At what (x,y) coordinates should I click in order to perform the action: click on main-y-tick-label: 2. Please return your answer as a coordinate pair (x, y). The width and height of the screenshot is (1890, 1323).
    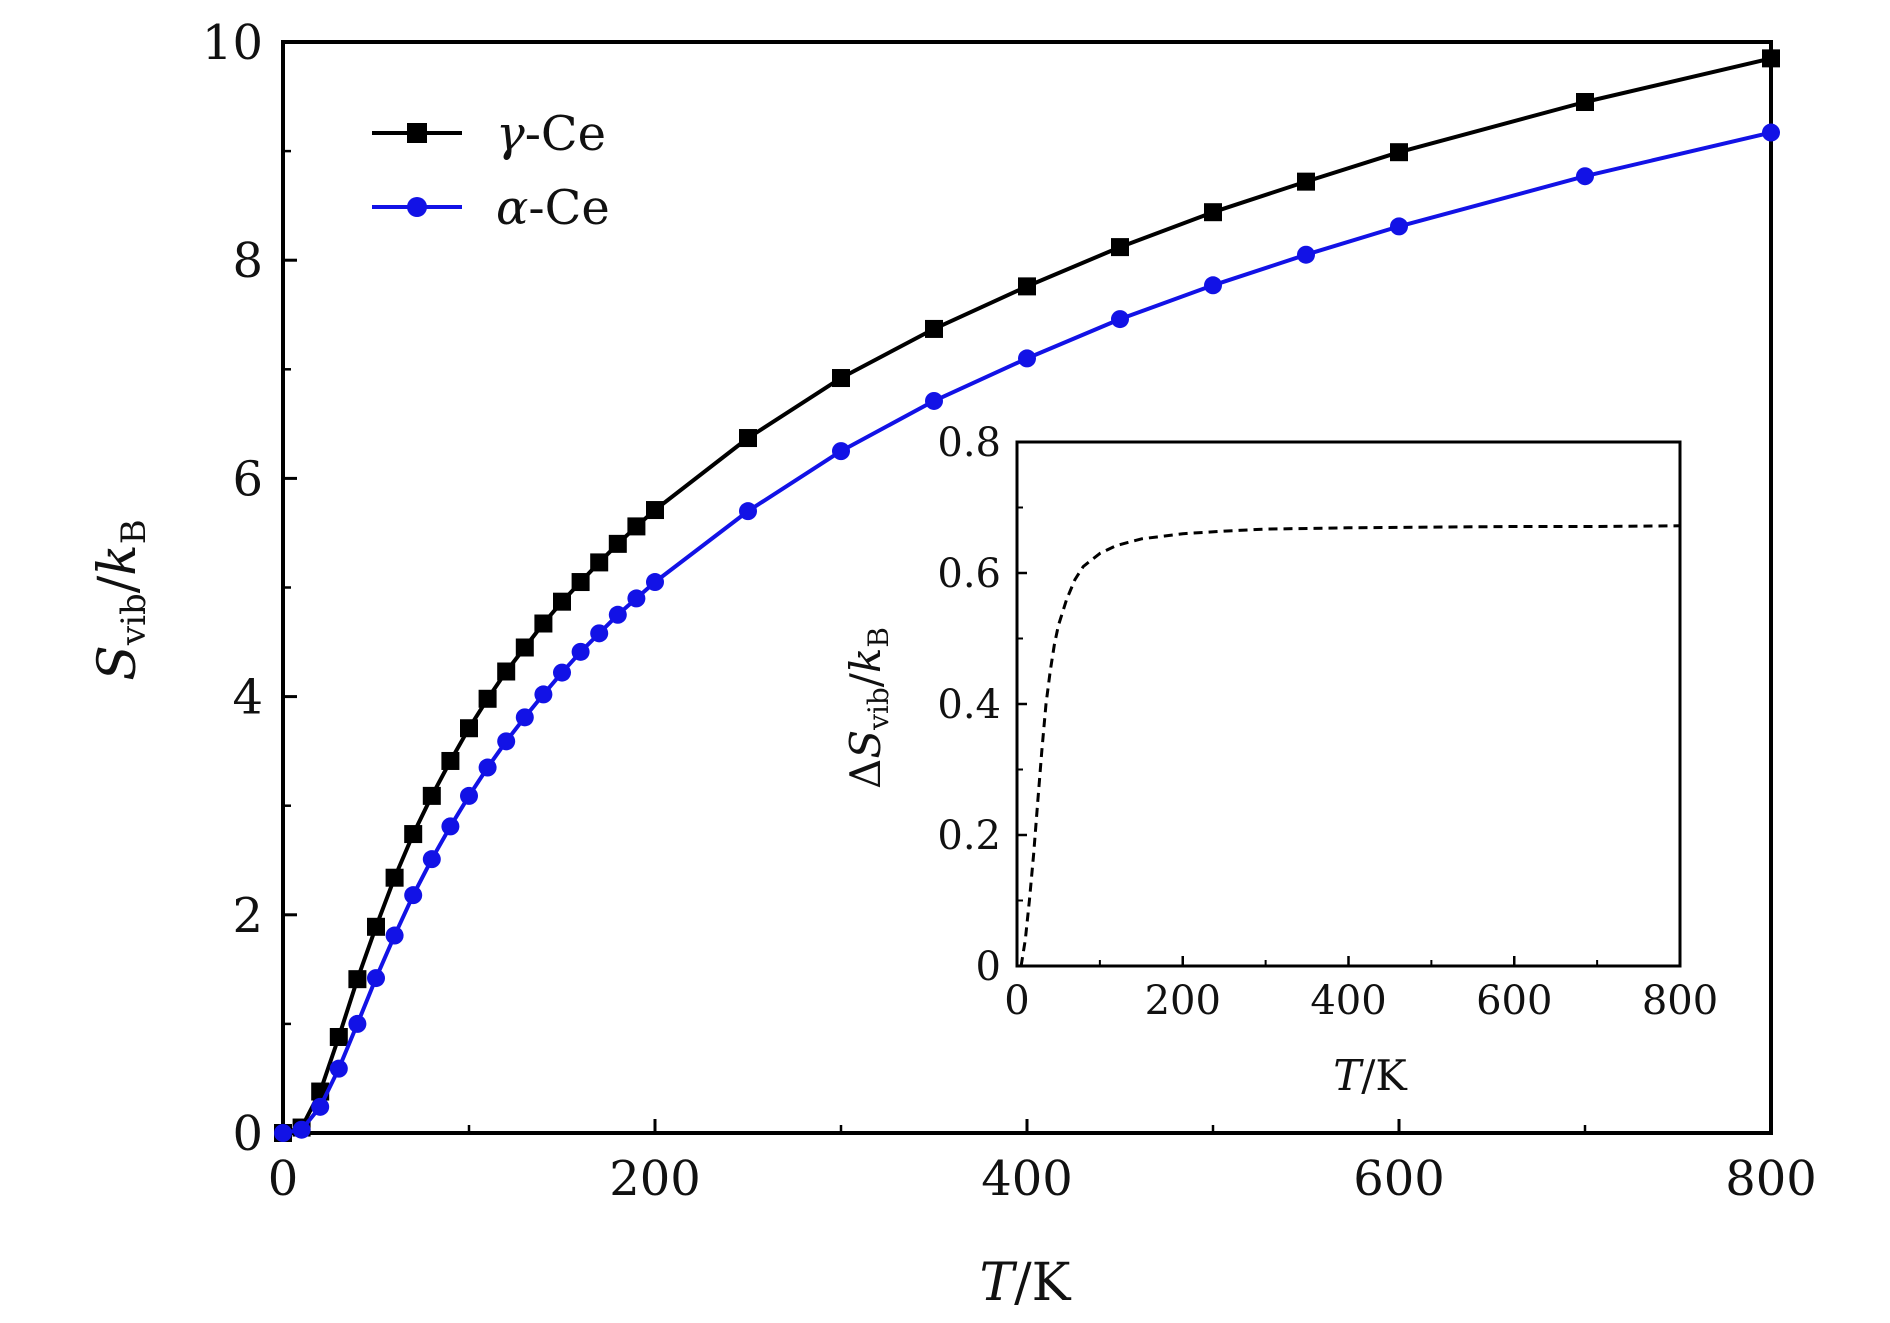
    Looking at the image, I should click on (247, 916).